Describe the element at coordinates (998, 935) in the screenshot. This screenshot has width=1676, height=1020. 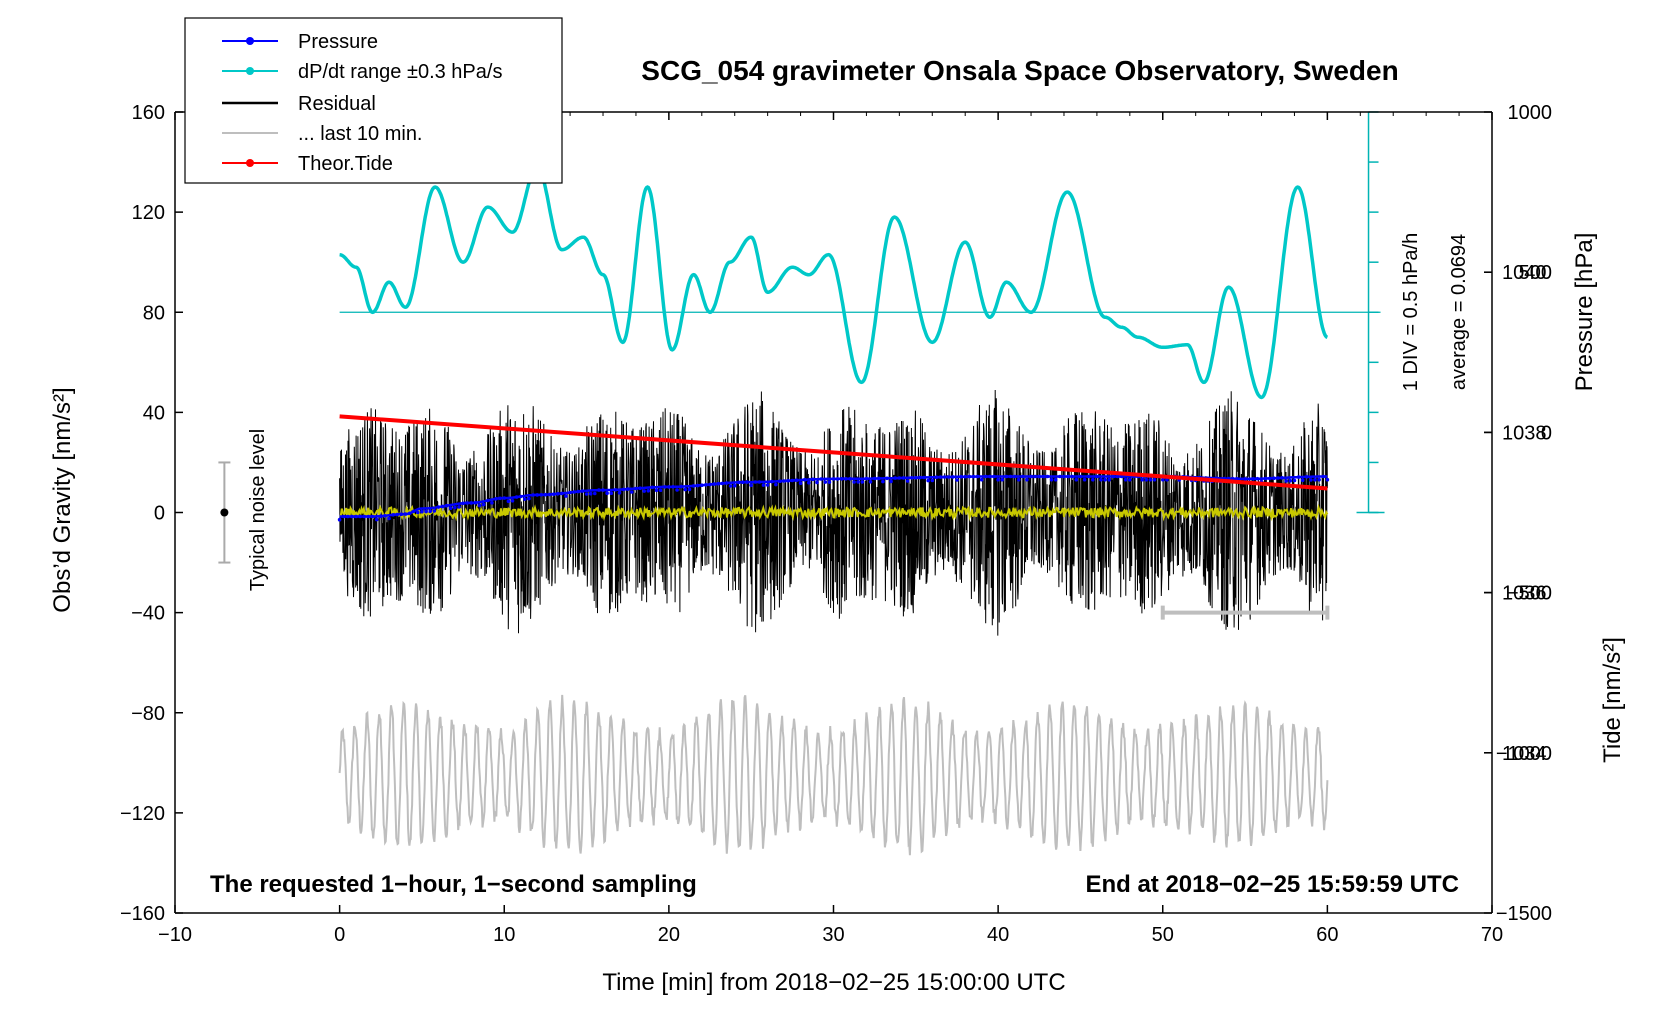
I see `x-tick-label: 40` at that location.